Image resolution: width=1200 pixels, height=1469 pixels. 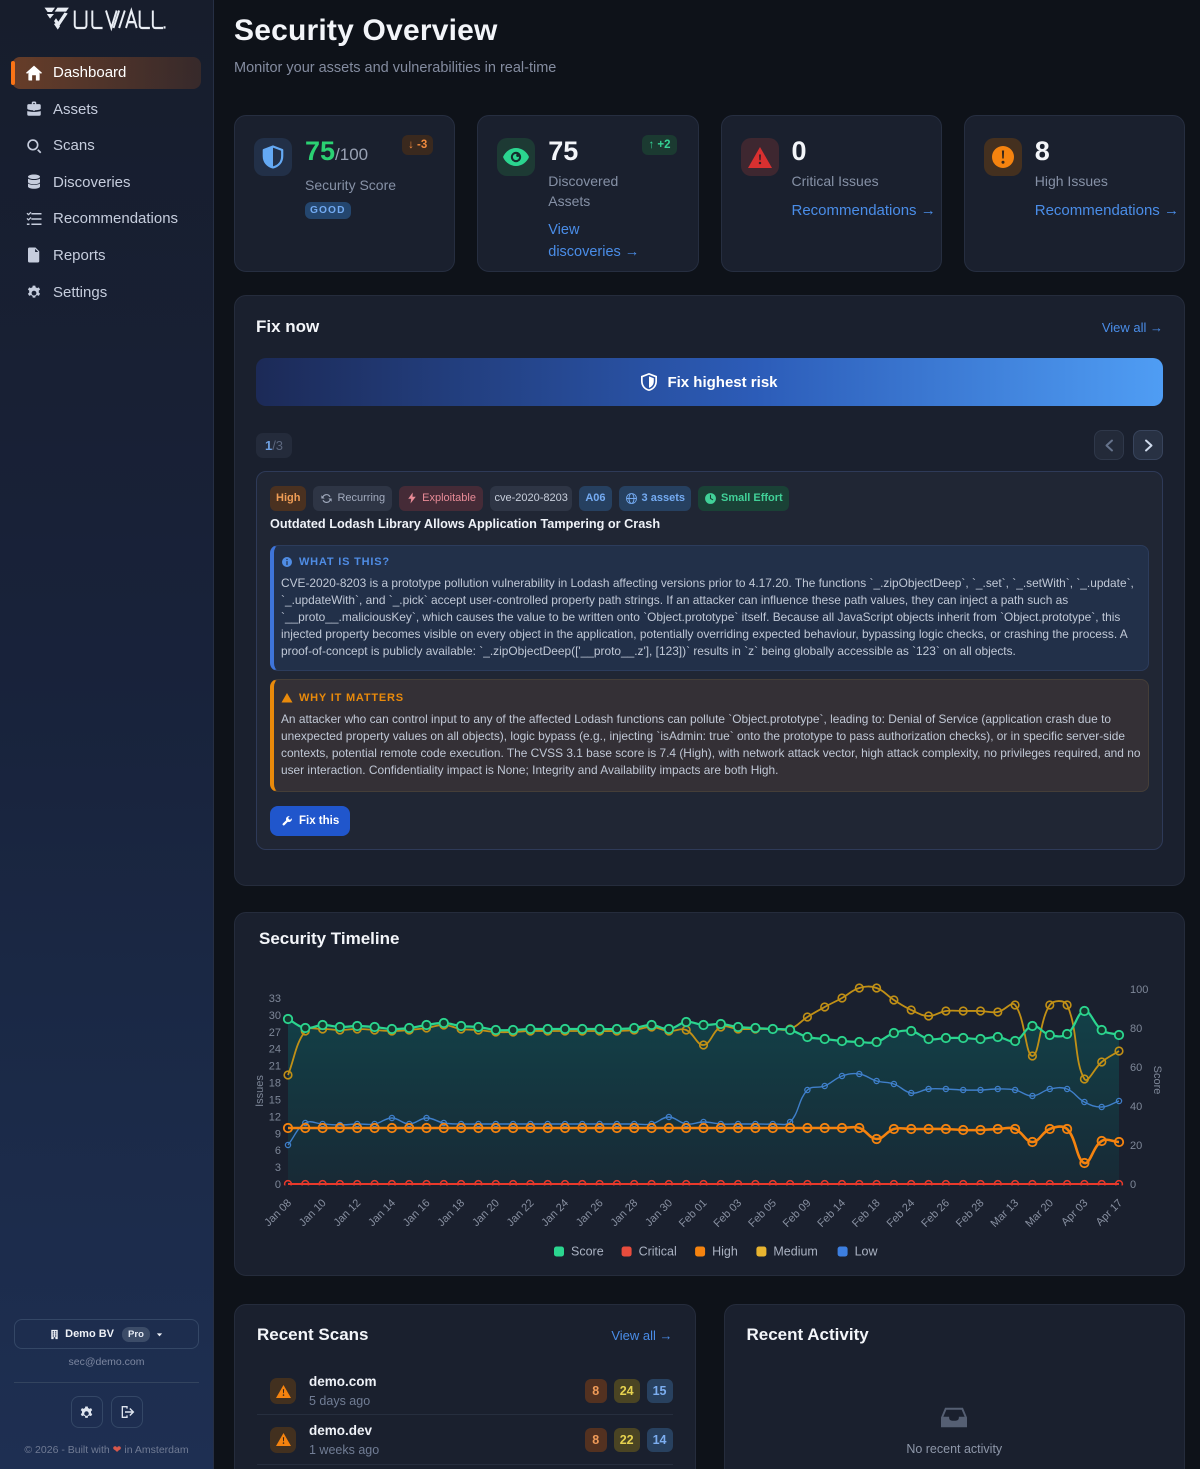 What do you see at coordinates (725, 1252) in the screenshot?
I see `svg-text: High` at bounding box center [725, 1252].